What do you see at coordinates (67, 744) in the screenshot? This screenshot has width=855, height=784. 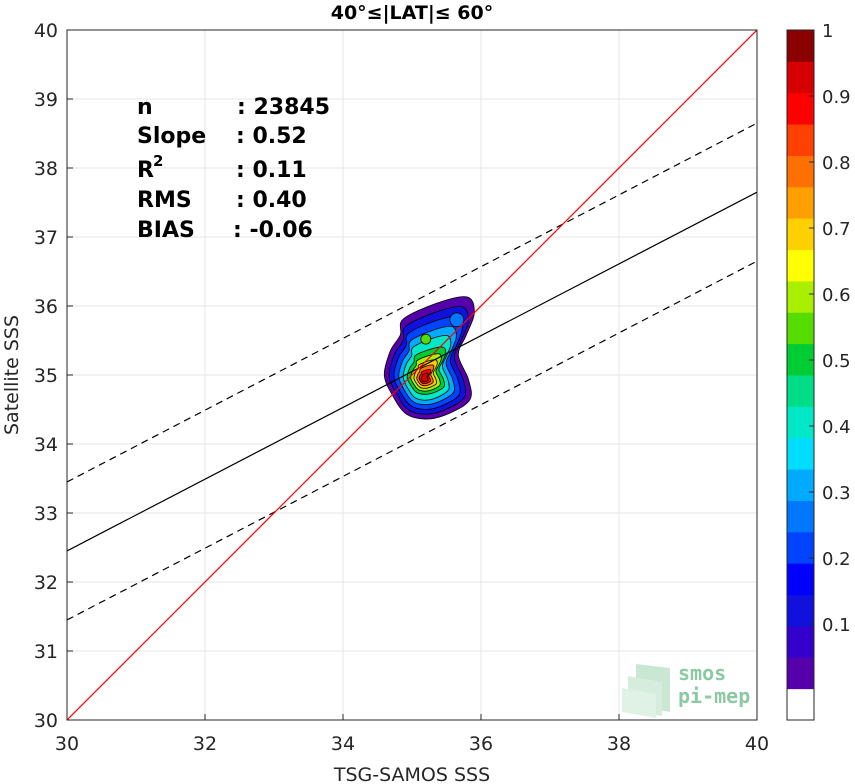 I see `x-tick-label: 30` at bounding box center [67, 744].